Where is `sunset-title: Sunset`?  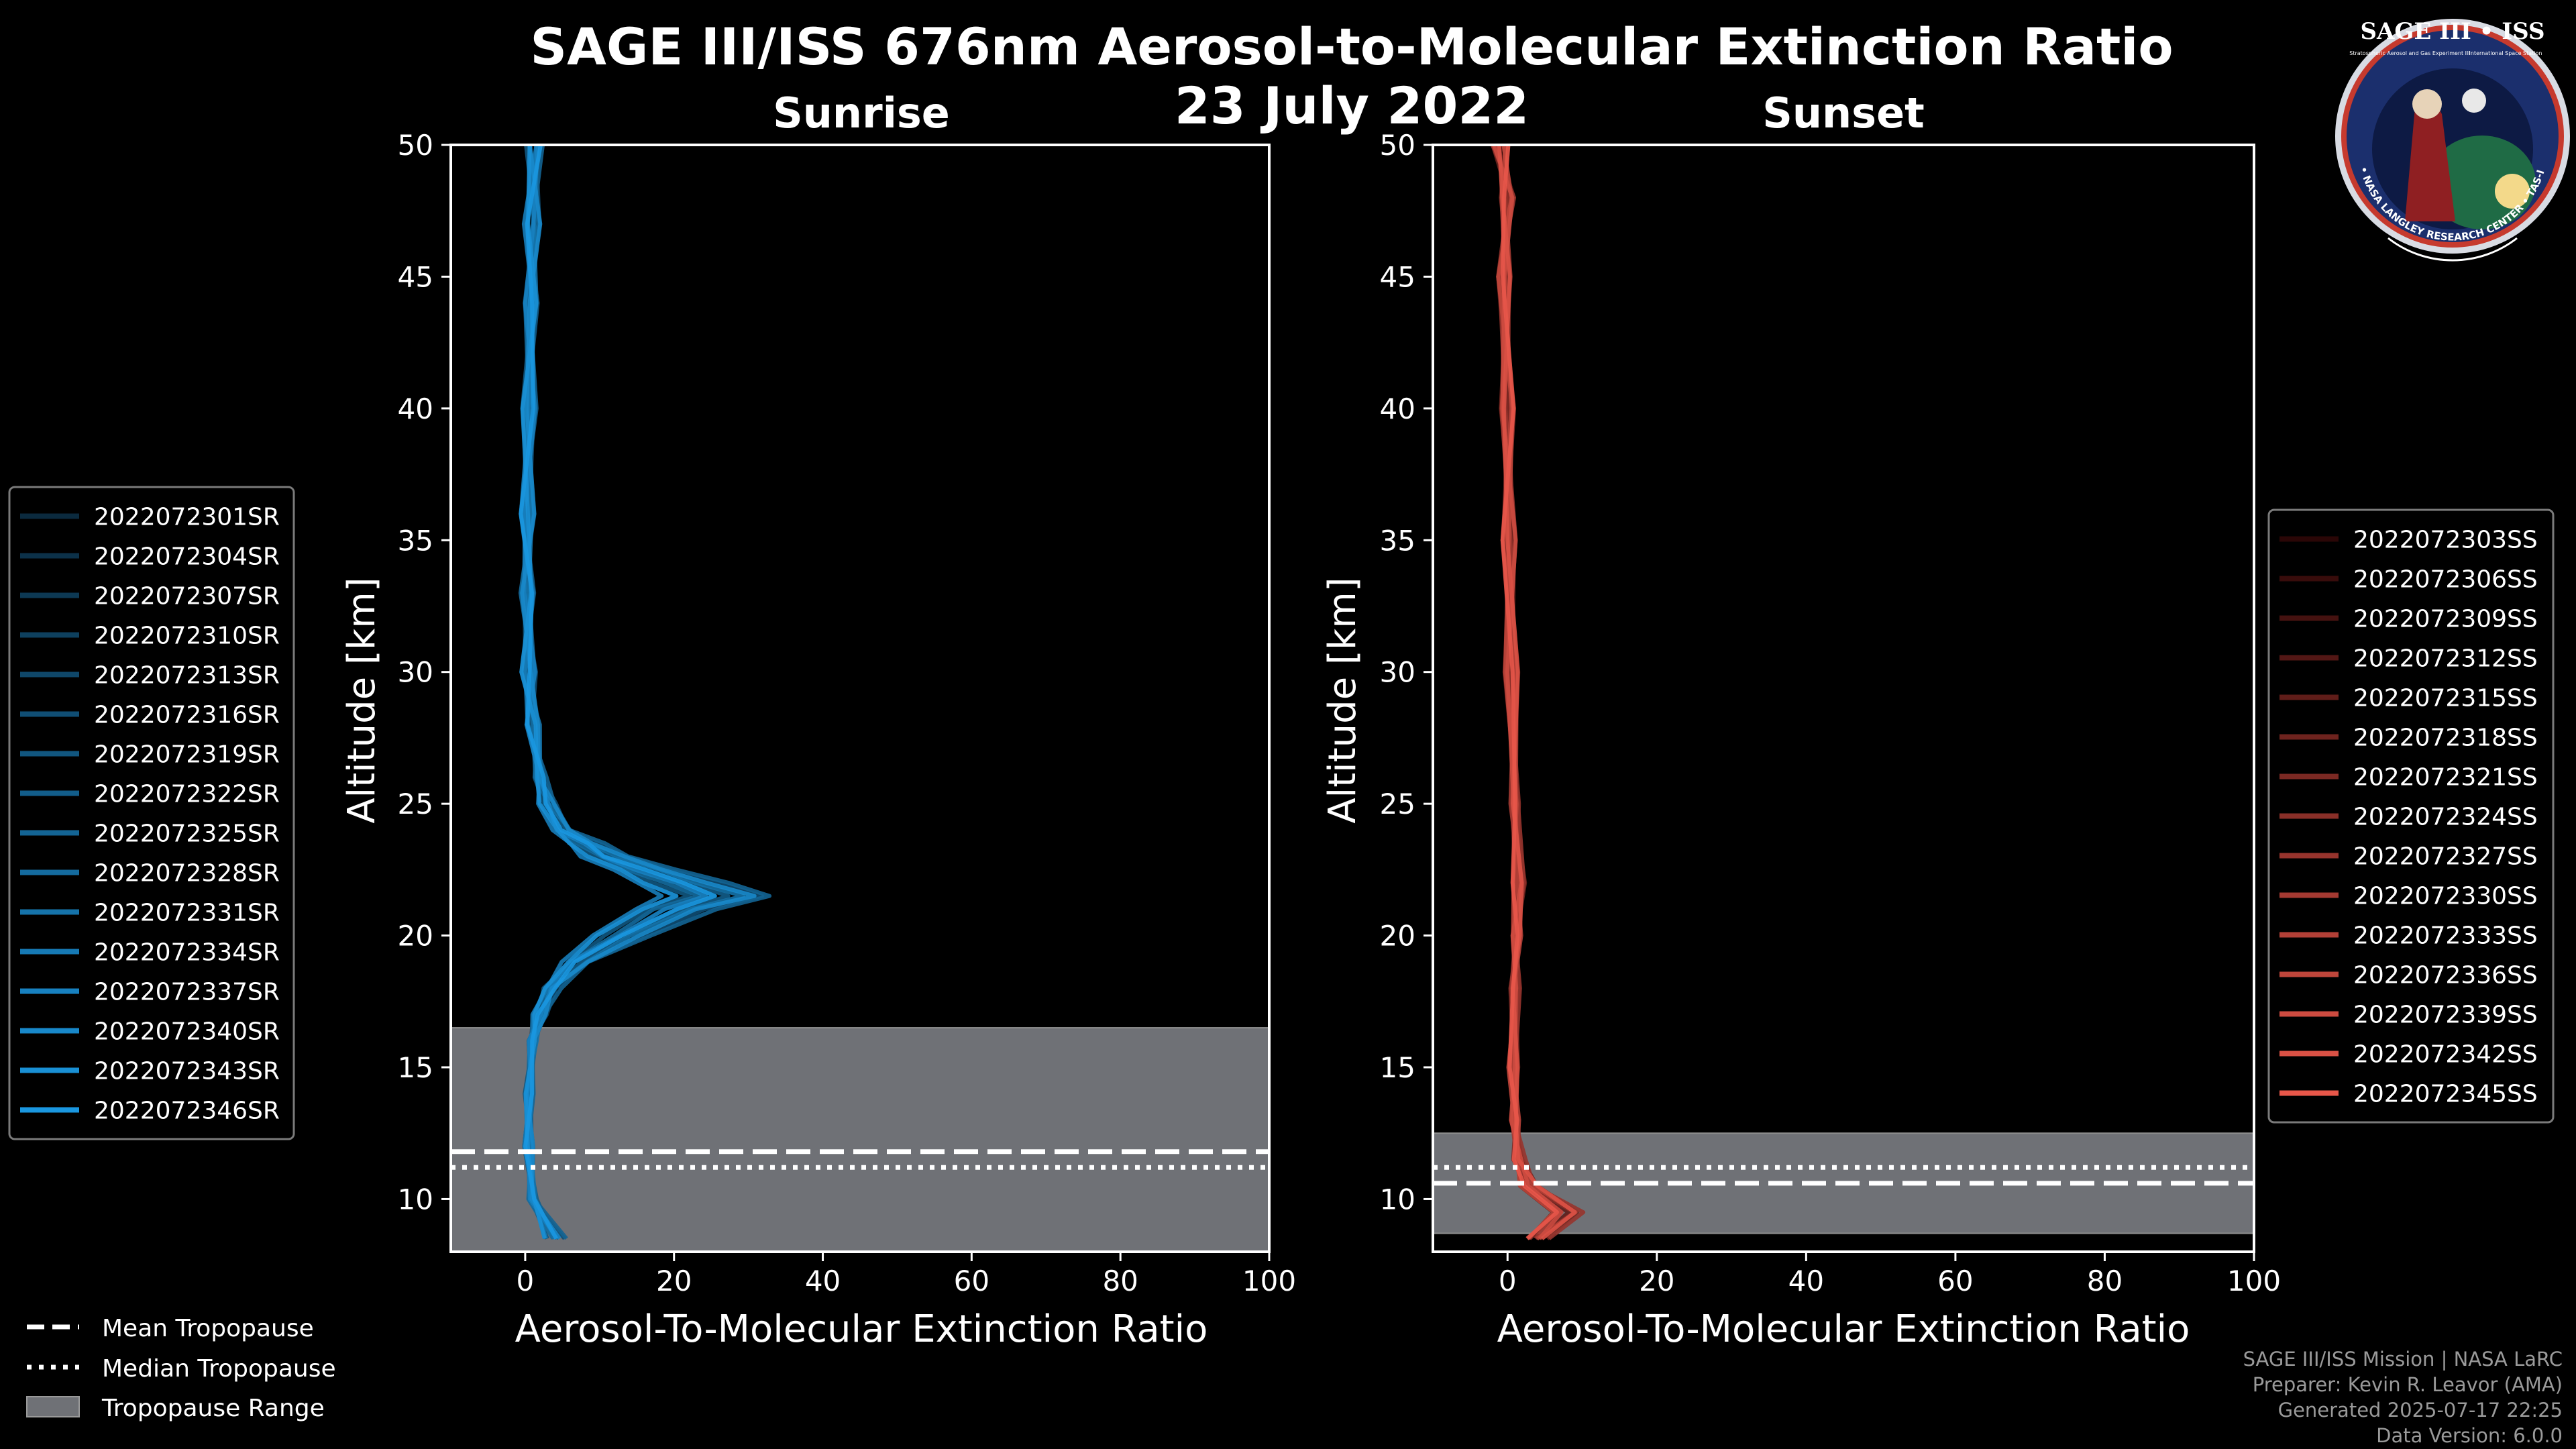 sunset-title: Sunset is located at coordinates (1843, 113).